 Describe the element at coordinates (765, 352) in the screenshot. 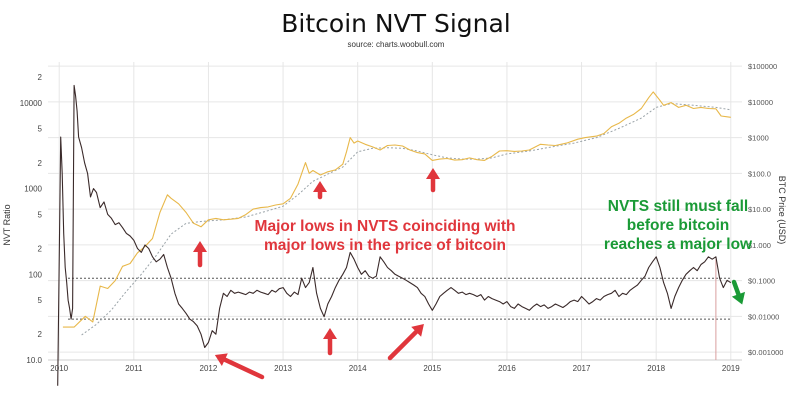

I see `right-tick-label: $0.001000` at that location.